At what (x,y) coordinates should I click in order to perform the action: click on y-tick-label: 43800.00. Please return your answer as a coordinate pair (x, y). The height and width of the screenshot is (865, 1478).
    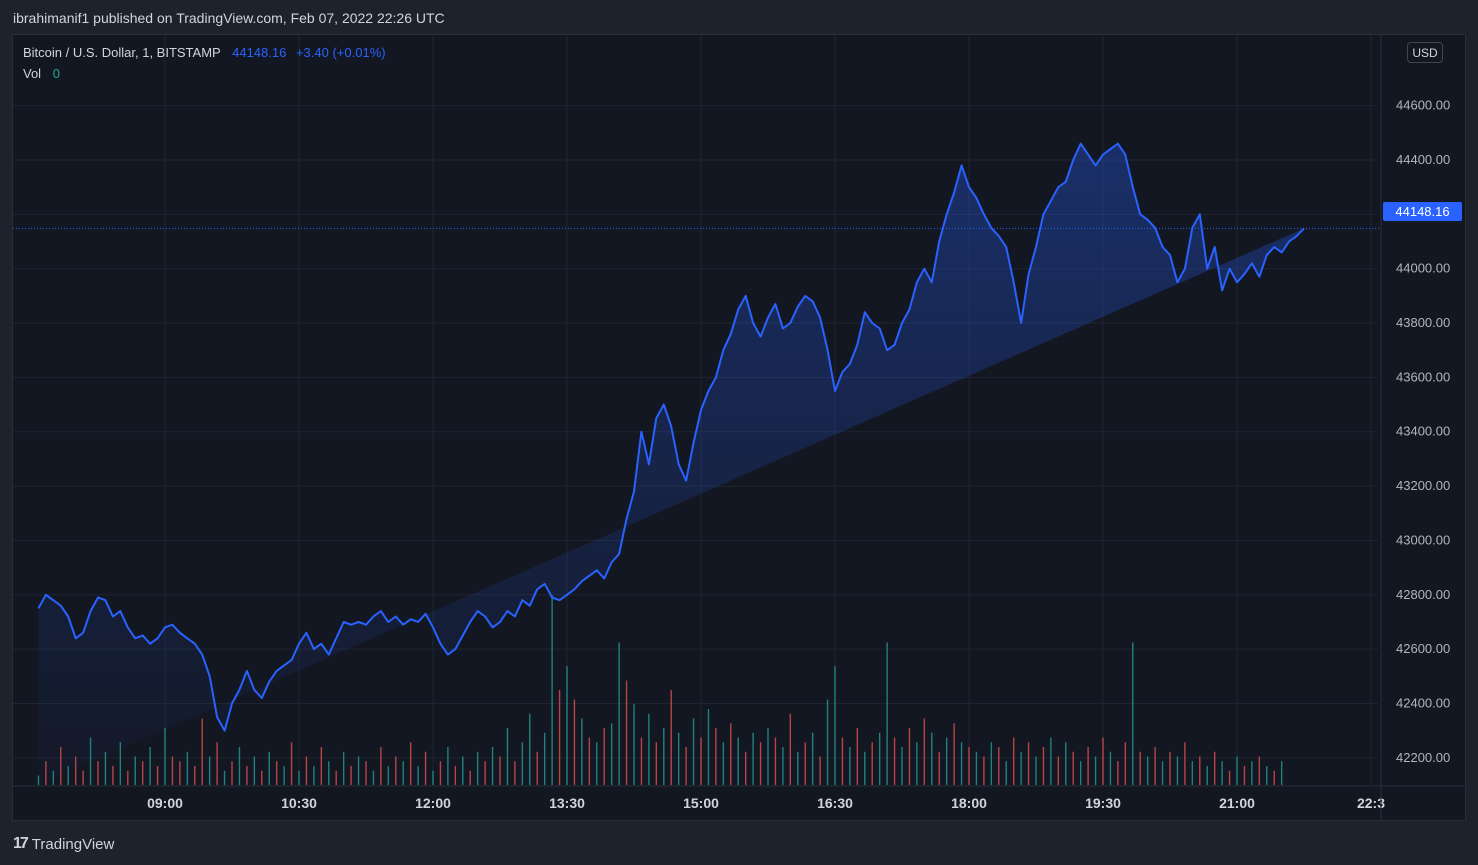
    Looking at the image, I should click on (1423, 322).